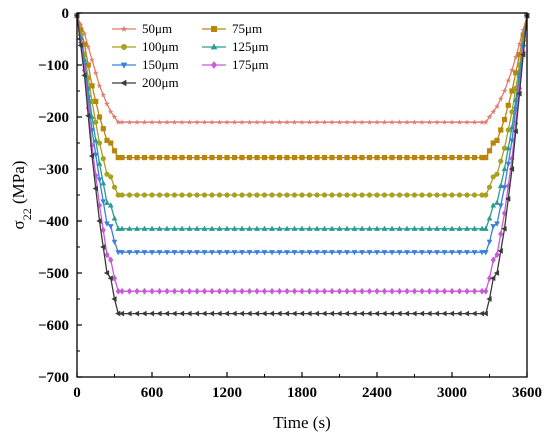 The width and height of the screenshot is (550, 437). Describe the element at coordinates (66, 14) in the screenshot. I see `y-tick-label: 0` at that location.